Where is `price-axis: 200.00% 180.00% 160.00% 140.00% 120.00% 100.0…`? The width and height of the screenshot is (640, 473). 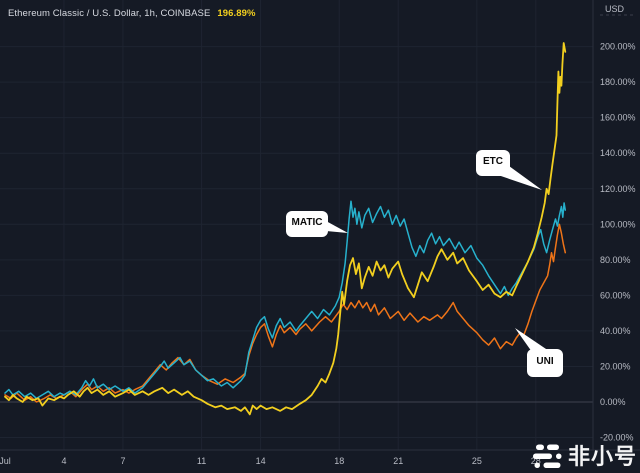
price-axis: 200.00% 180.00% 160.00% 140.00% 120.00% 100.0… is located at coordinates (618, 242).